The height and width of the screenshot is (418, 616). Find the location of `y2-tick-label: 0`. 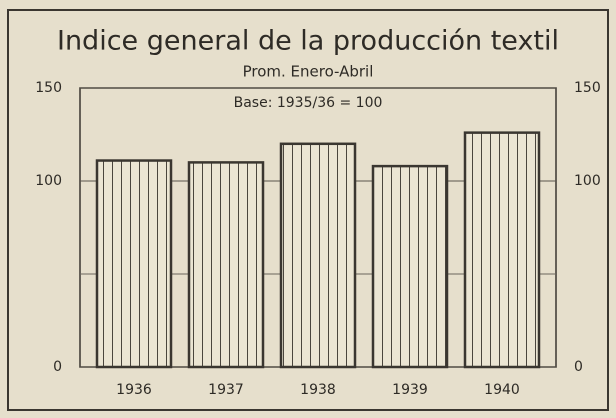

y2-tick-label: 0 is located at coordinates (578, 367).